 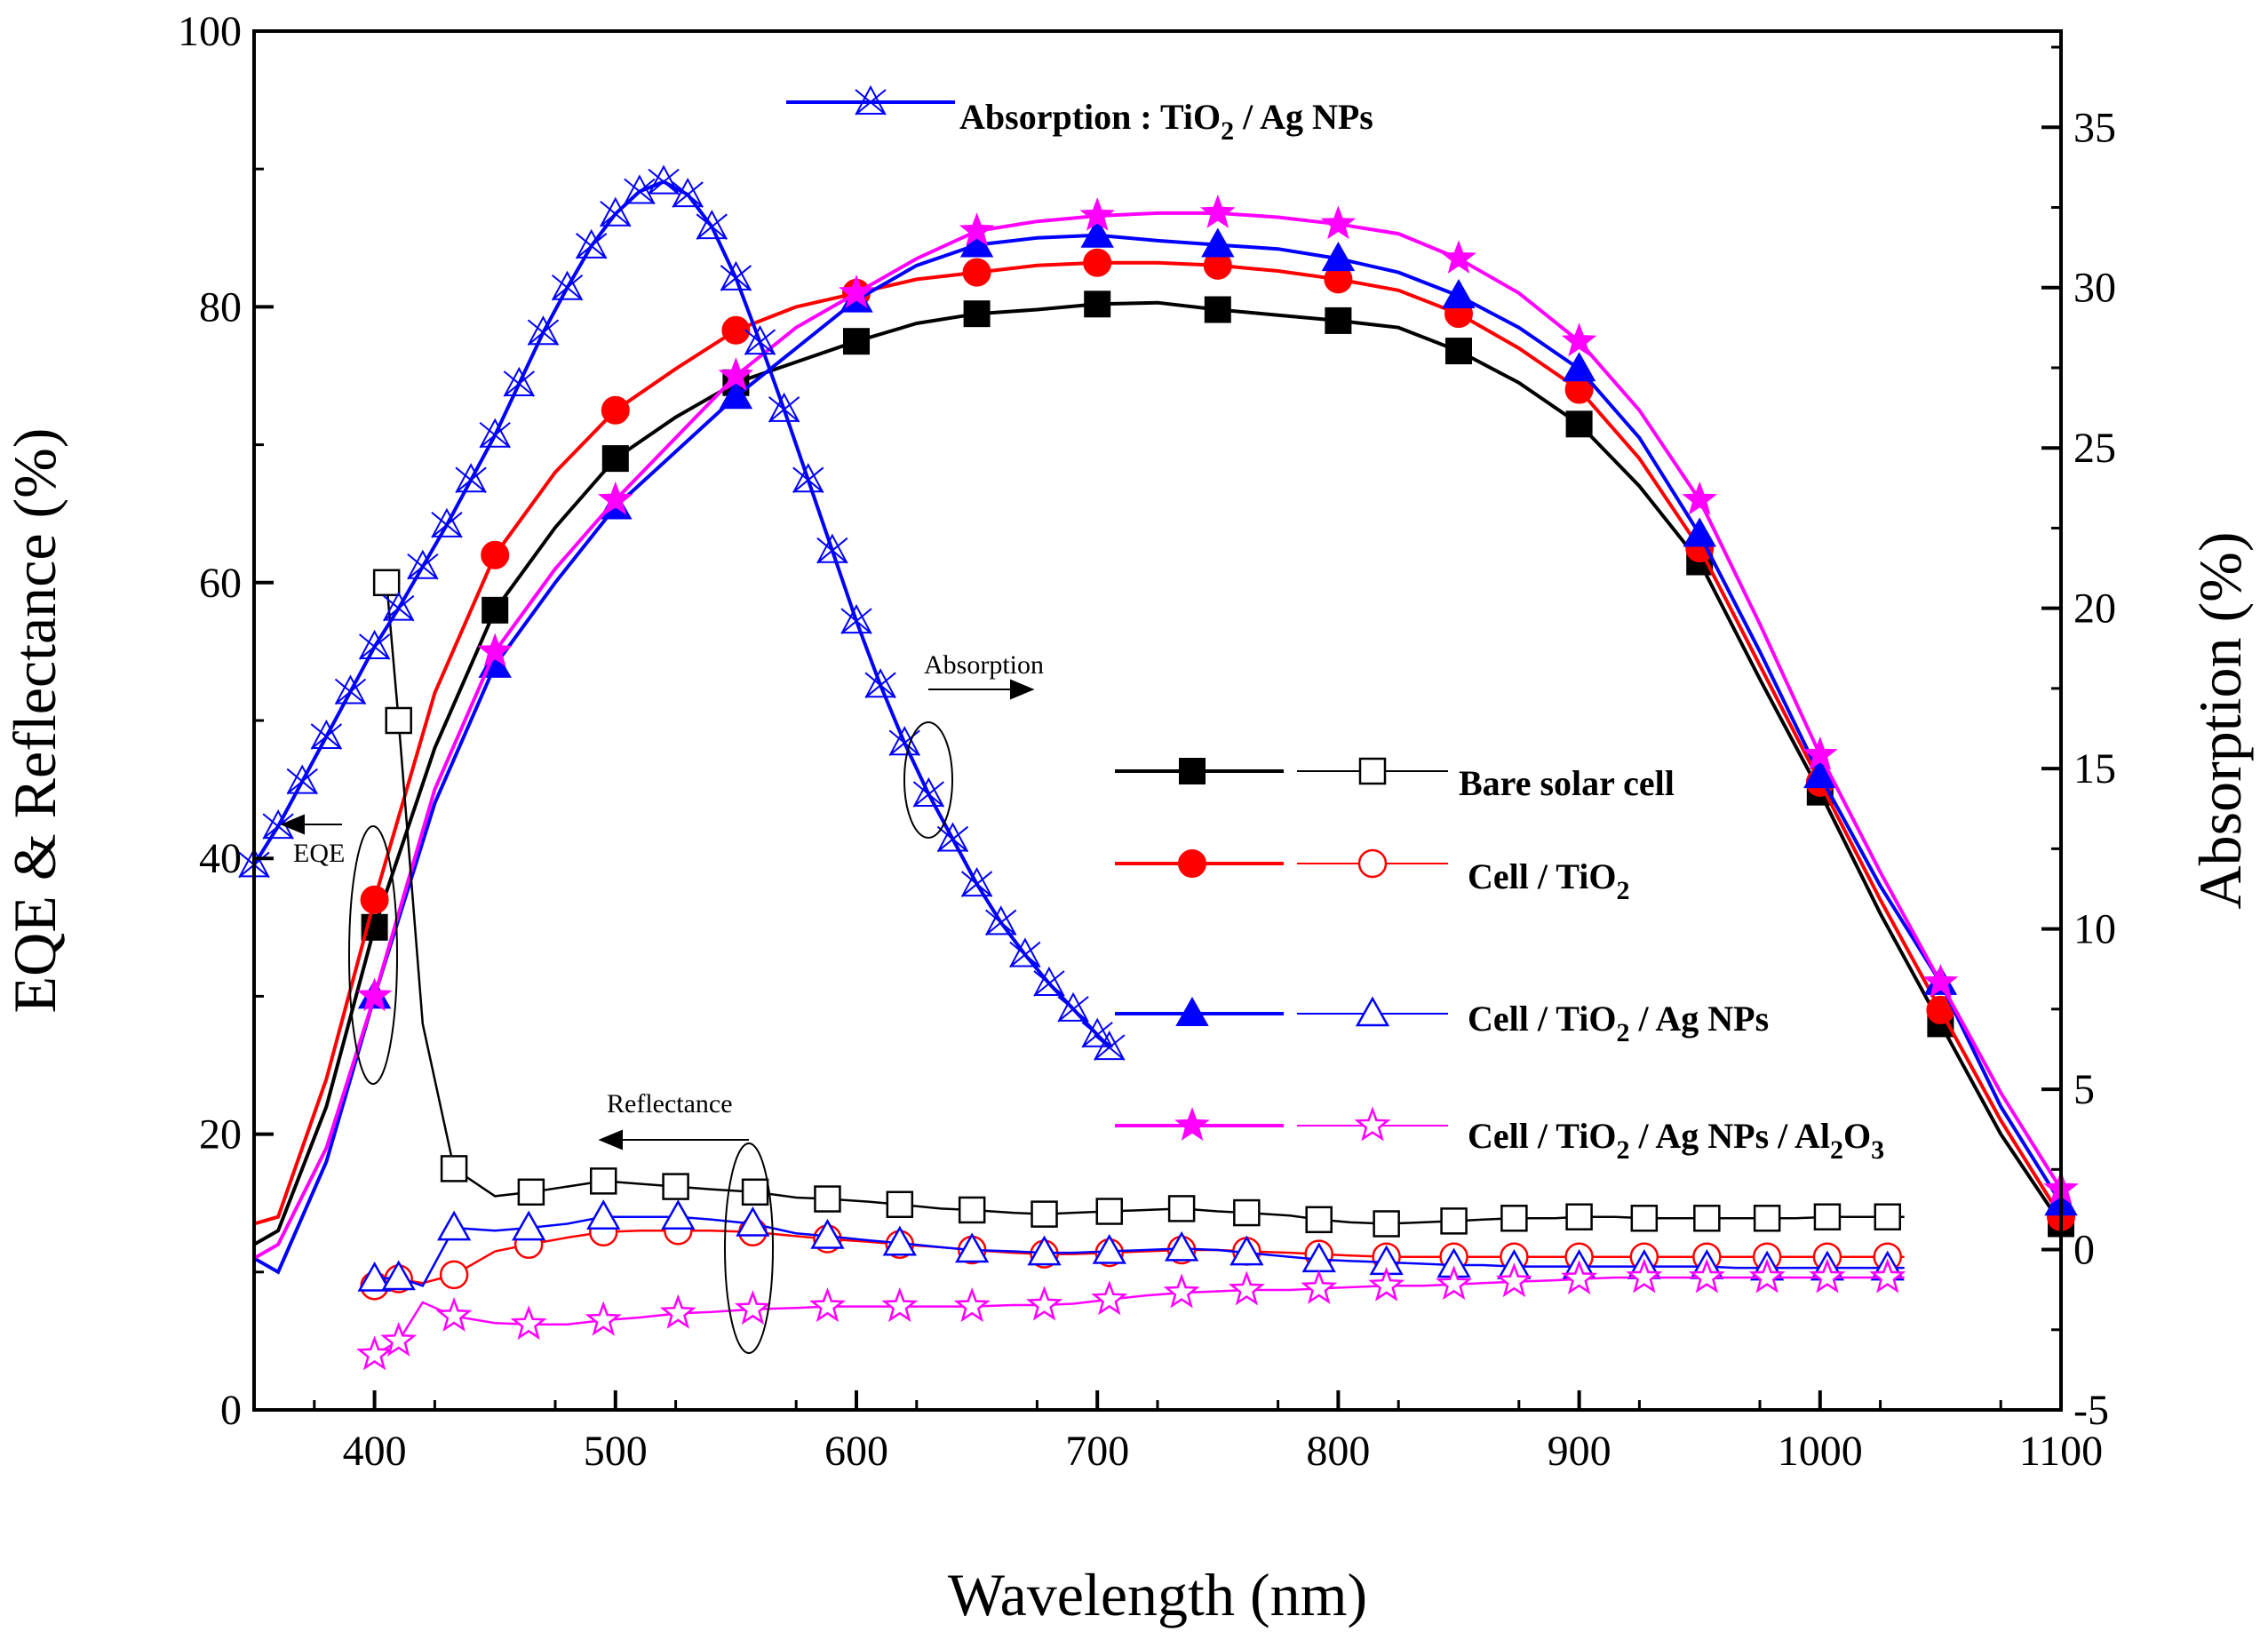 What do you see at coordinates (1283, 863) in the screenshot?
I see `legend-markers-tio2-icon` at bounding box center [1283, 863].